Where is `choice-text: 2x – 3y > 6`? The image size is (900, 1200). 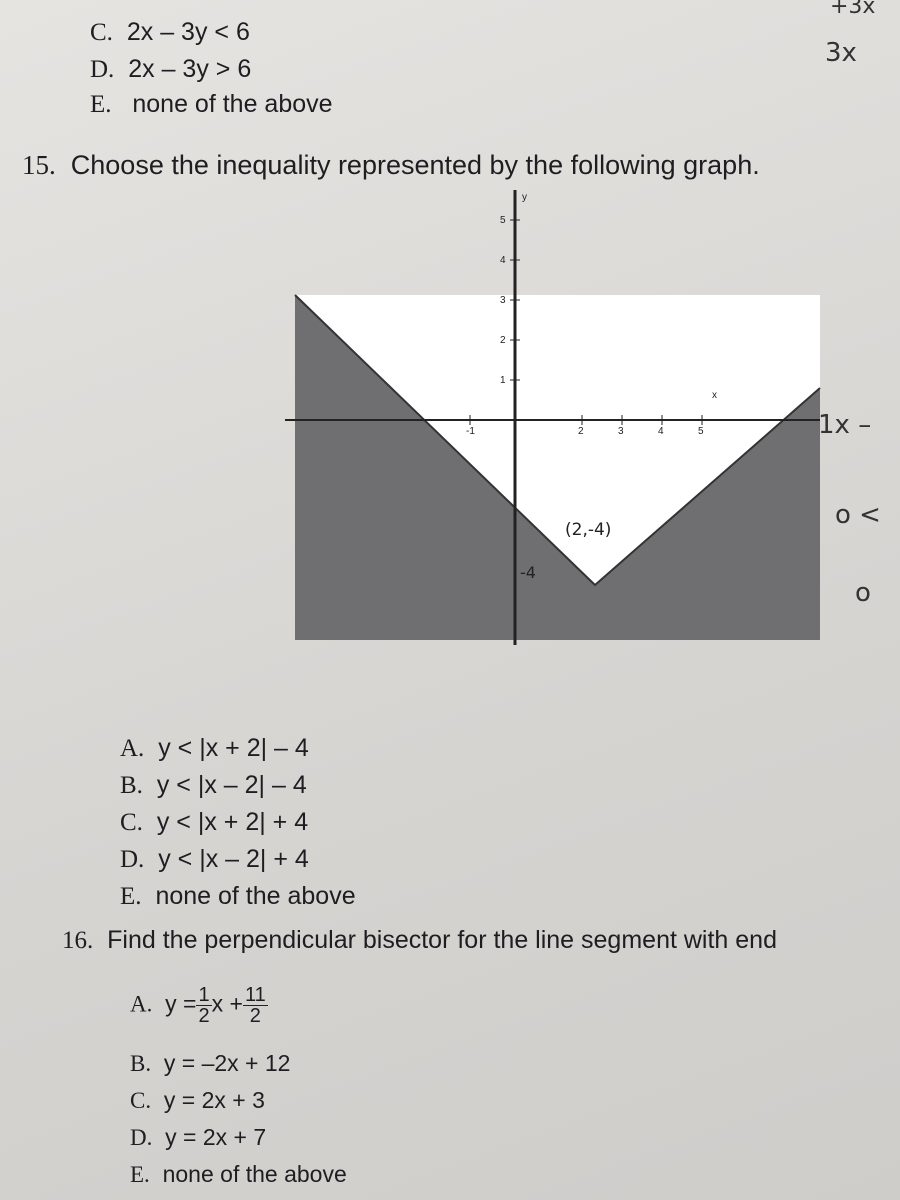 choice-text: 2x – 3y > 6 is located at coordinates (190, 69).